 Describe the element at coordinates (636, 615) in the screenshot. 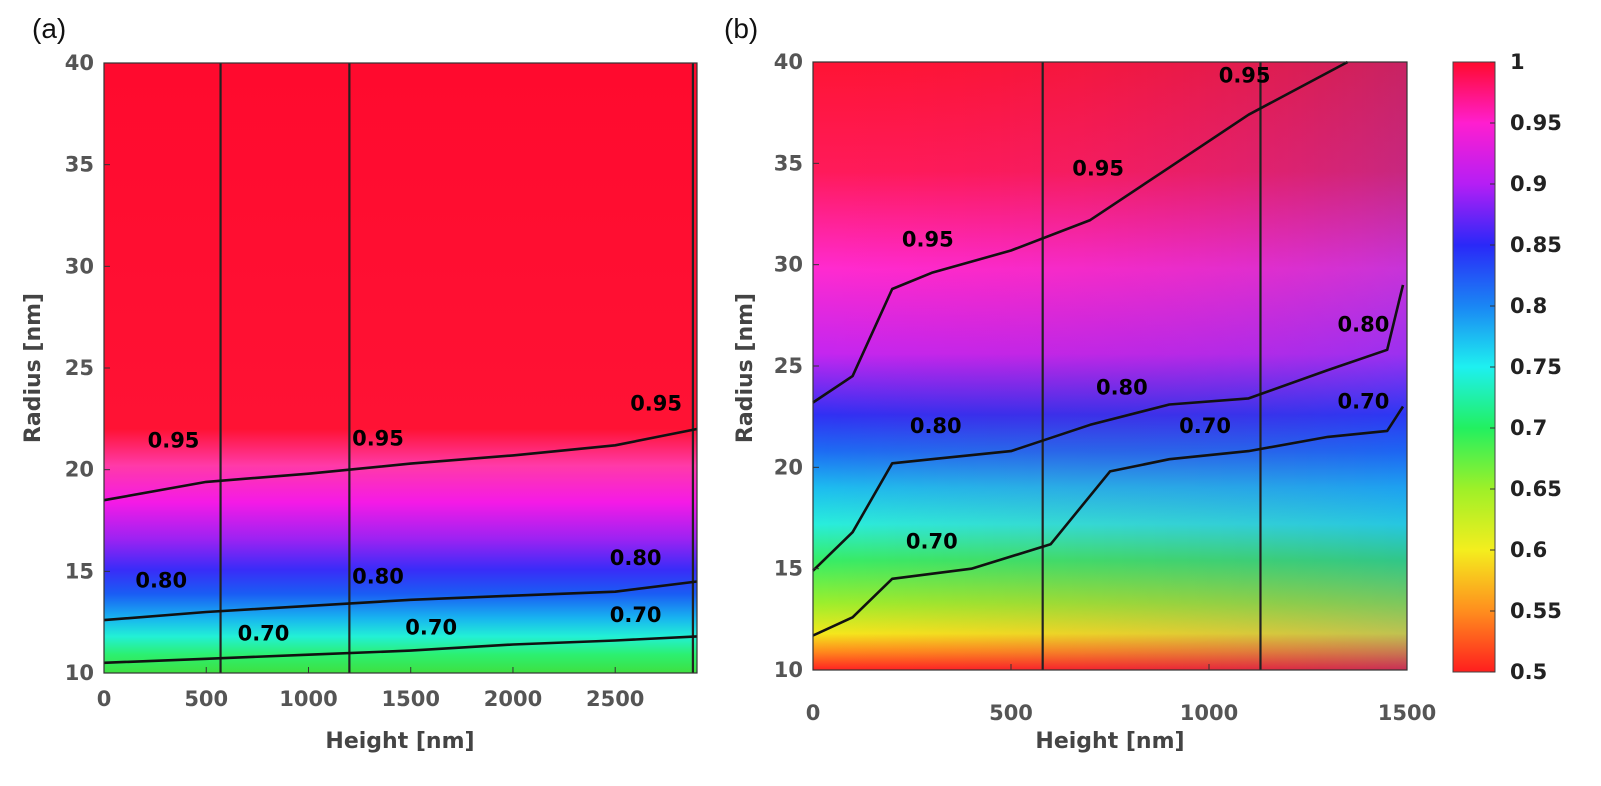

I see `contour-label-a-9: 0.70` at that location.